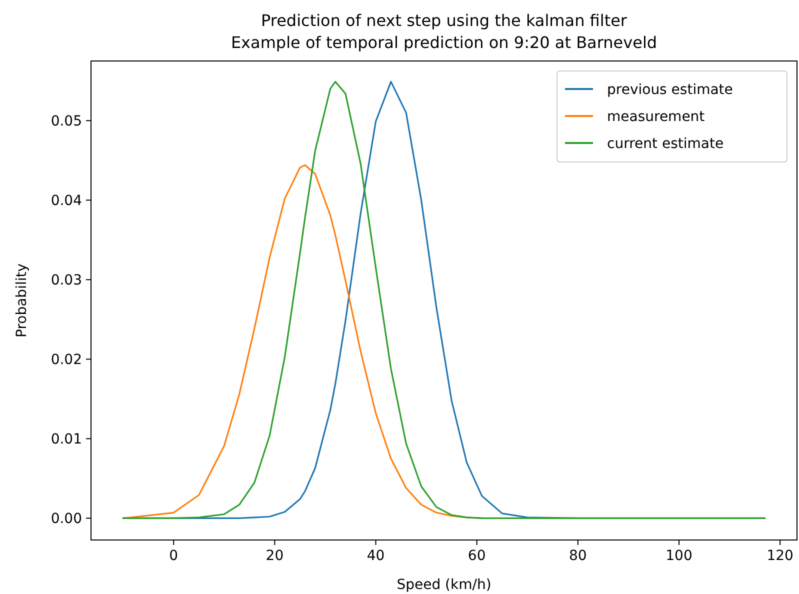  Describe the element at coordinates (66, 360) in the screenshot. I see `y-tick-label: 0.02` at that location.